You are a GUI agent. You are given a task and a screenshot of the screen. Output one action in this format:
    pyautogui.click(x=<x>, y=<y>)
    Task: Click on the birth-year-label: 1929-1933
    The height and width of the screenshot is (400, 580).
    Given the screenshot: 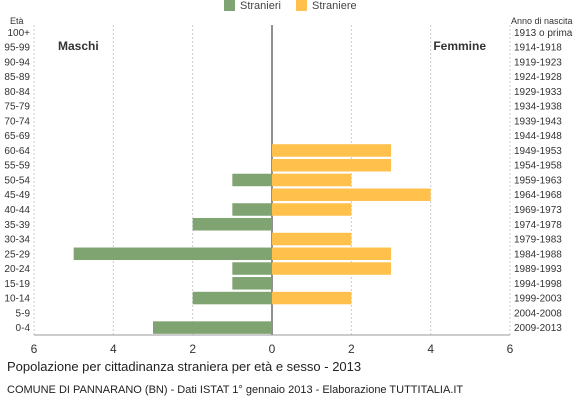 What is the action you would take?
    pyautogui.click(x=538, y=92)
    